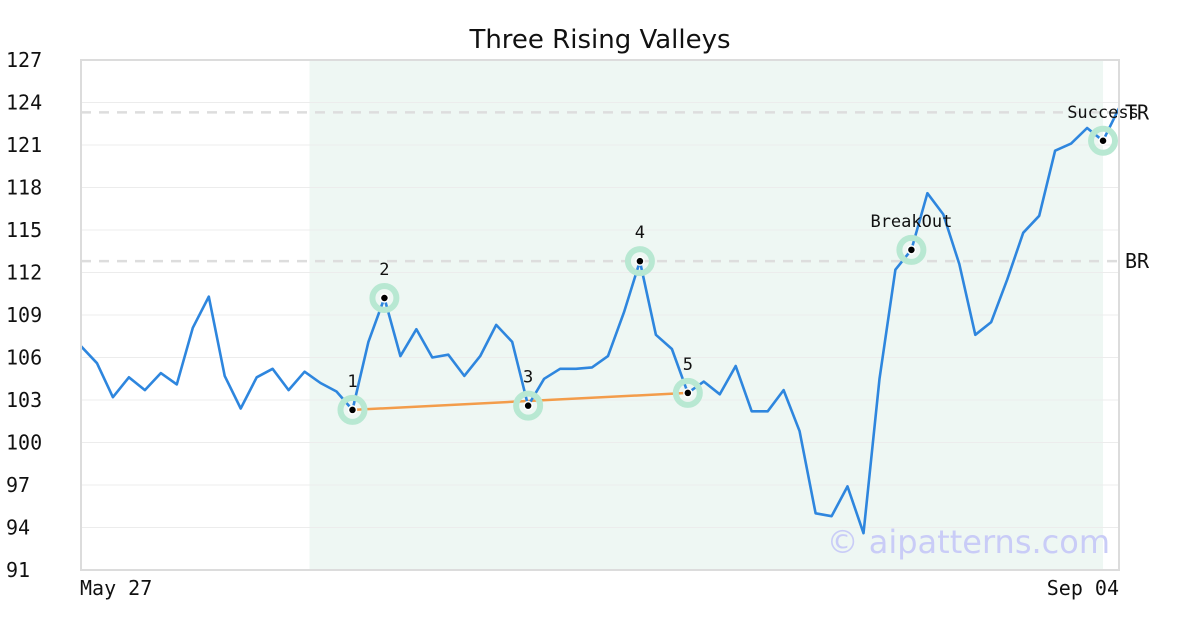 The width and height of the screenshot is (1200, 630). I want to click on point-dot-breakout, so click(911, 250).